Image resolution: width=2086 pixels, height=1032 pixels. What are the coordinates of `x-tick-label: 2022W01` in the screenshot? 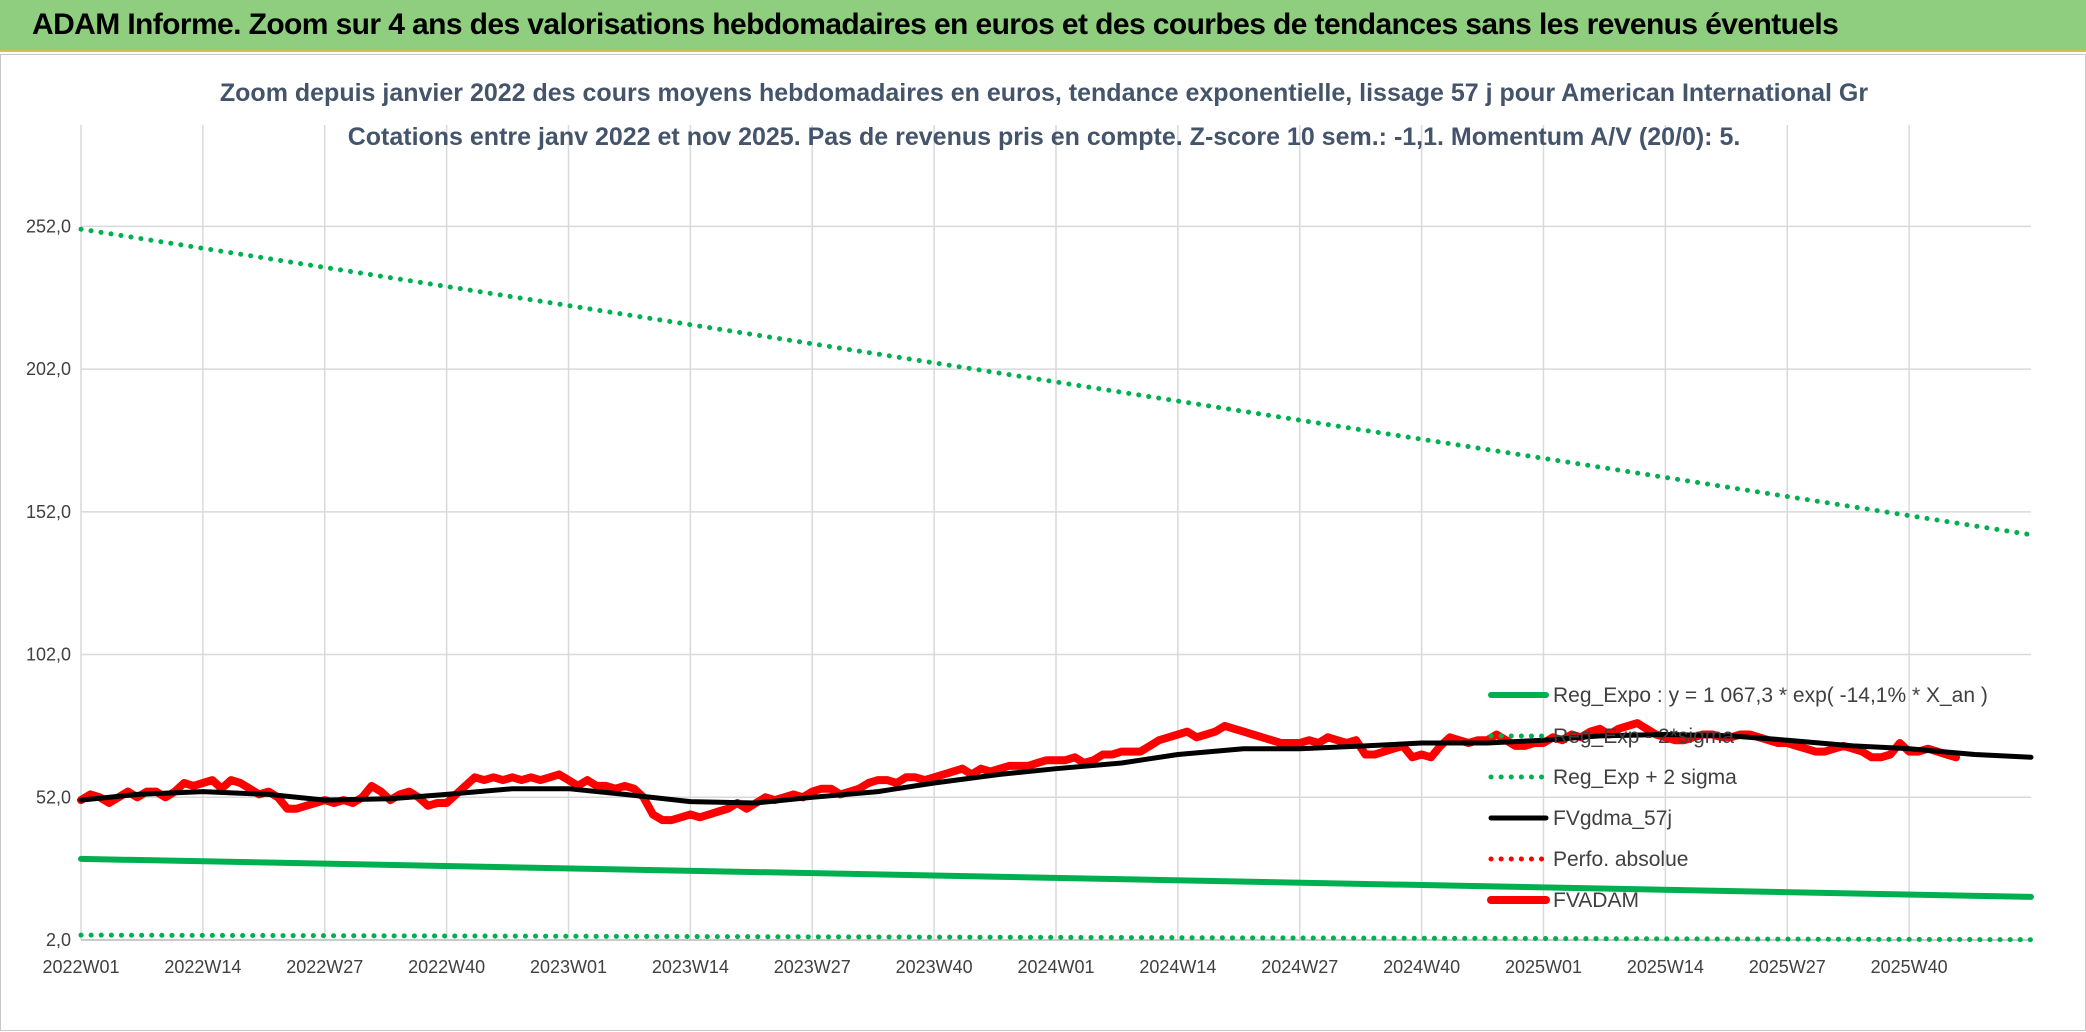 It's located at (80, 967).